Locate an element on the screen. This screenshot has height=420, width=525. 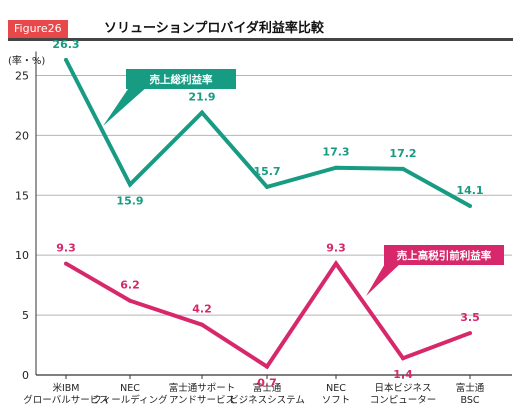
y-tick-label: 15 is located at coordinates (22, 195).